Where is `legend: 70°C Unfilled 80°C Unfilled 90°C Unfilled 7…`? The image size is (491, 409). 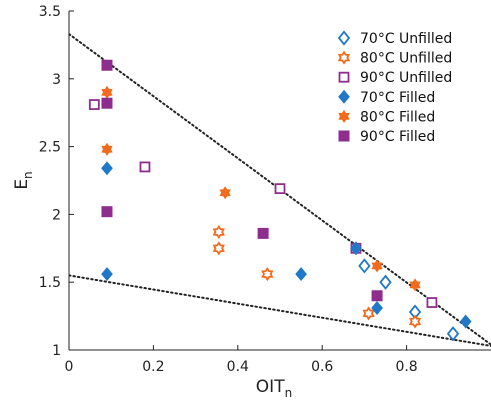 legend: 70°C Unfilled 80°C Unfilled 90°C Unfilled 7… is located at coordinates (394, 87).